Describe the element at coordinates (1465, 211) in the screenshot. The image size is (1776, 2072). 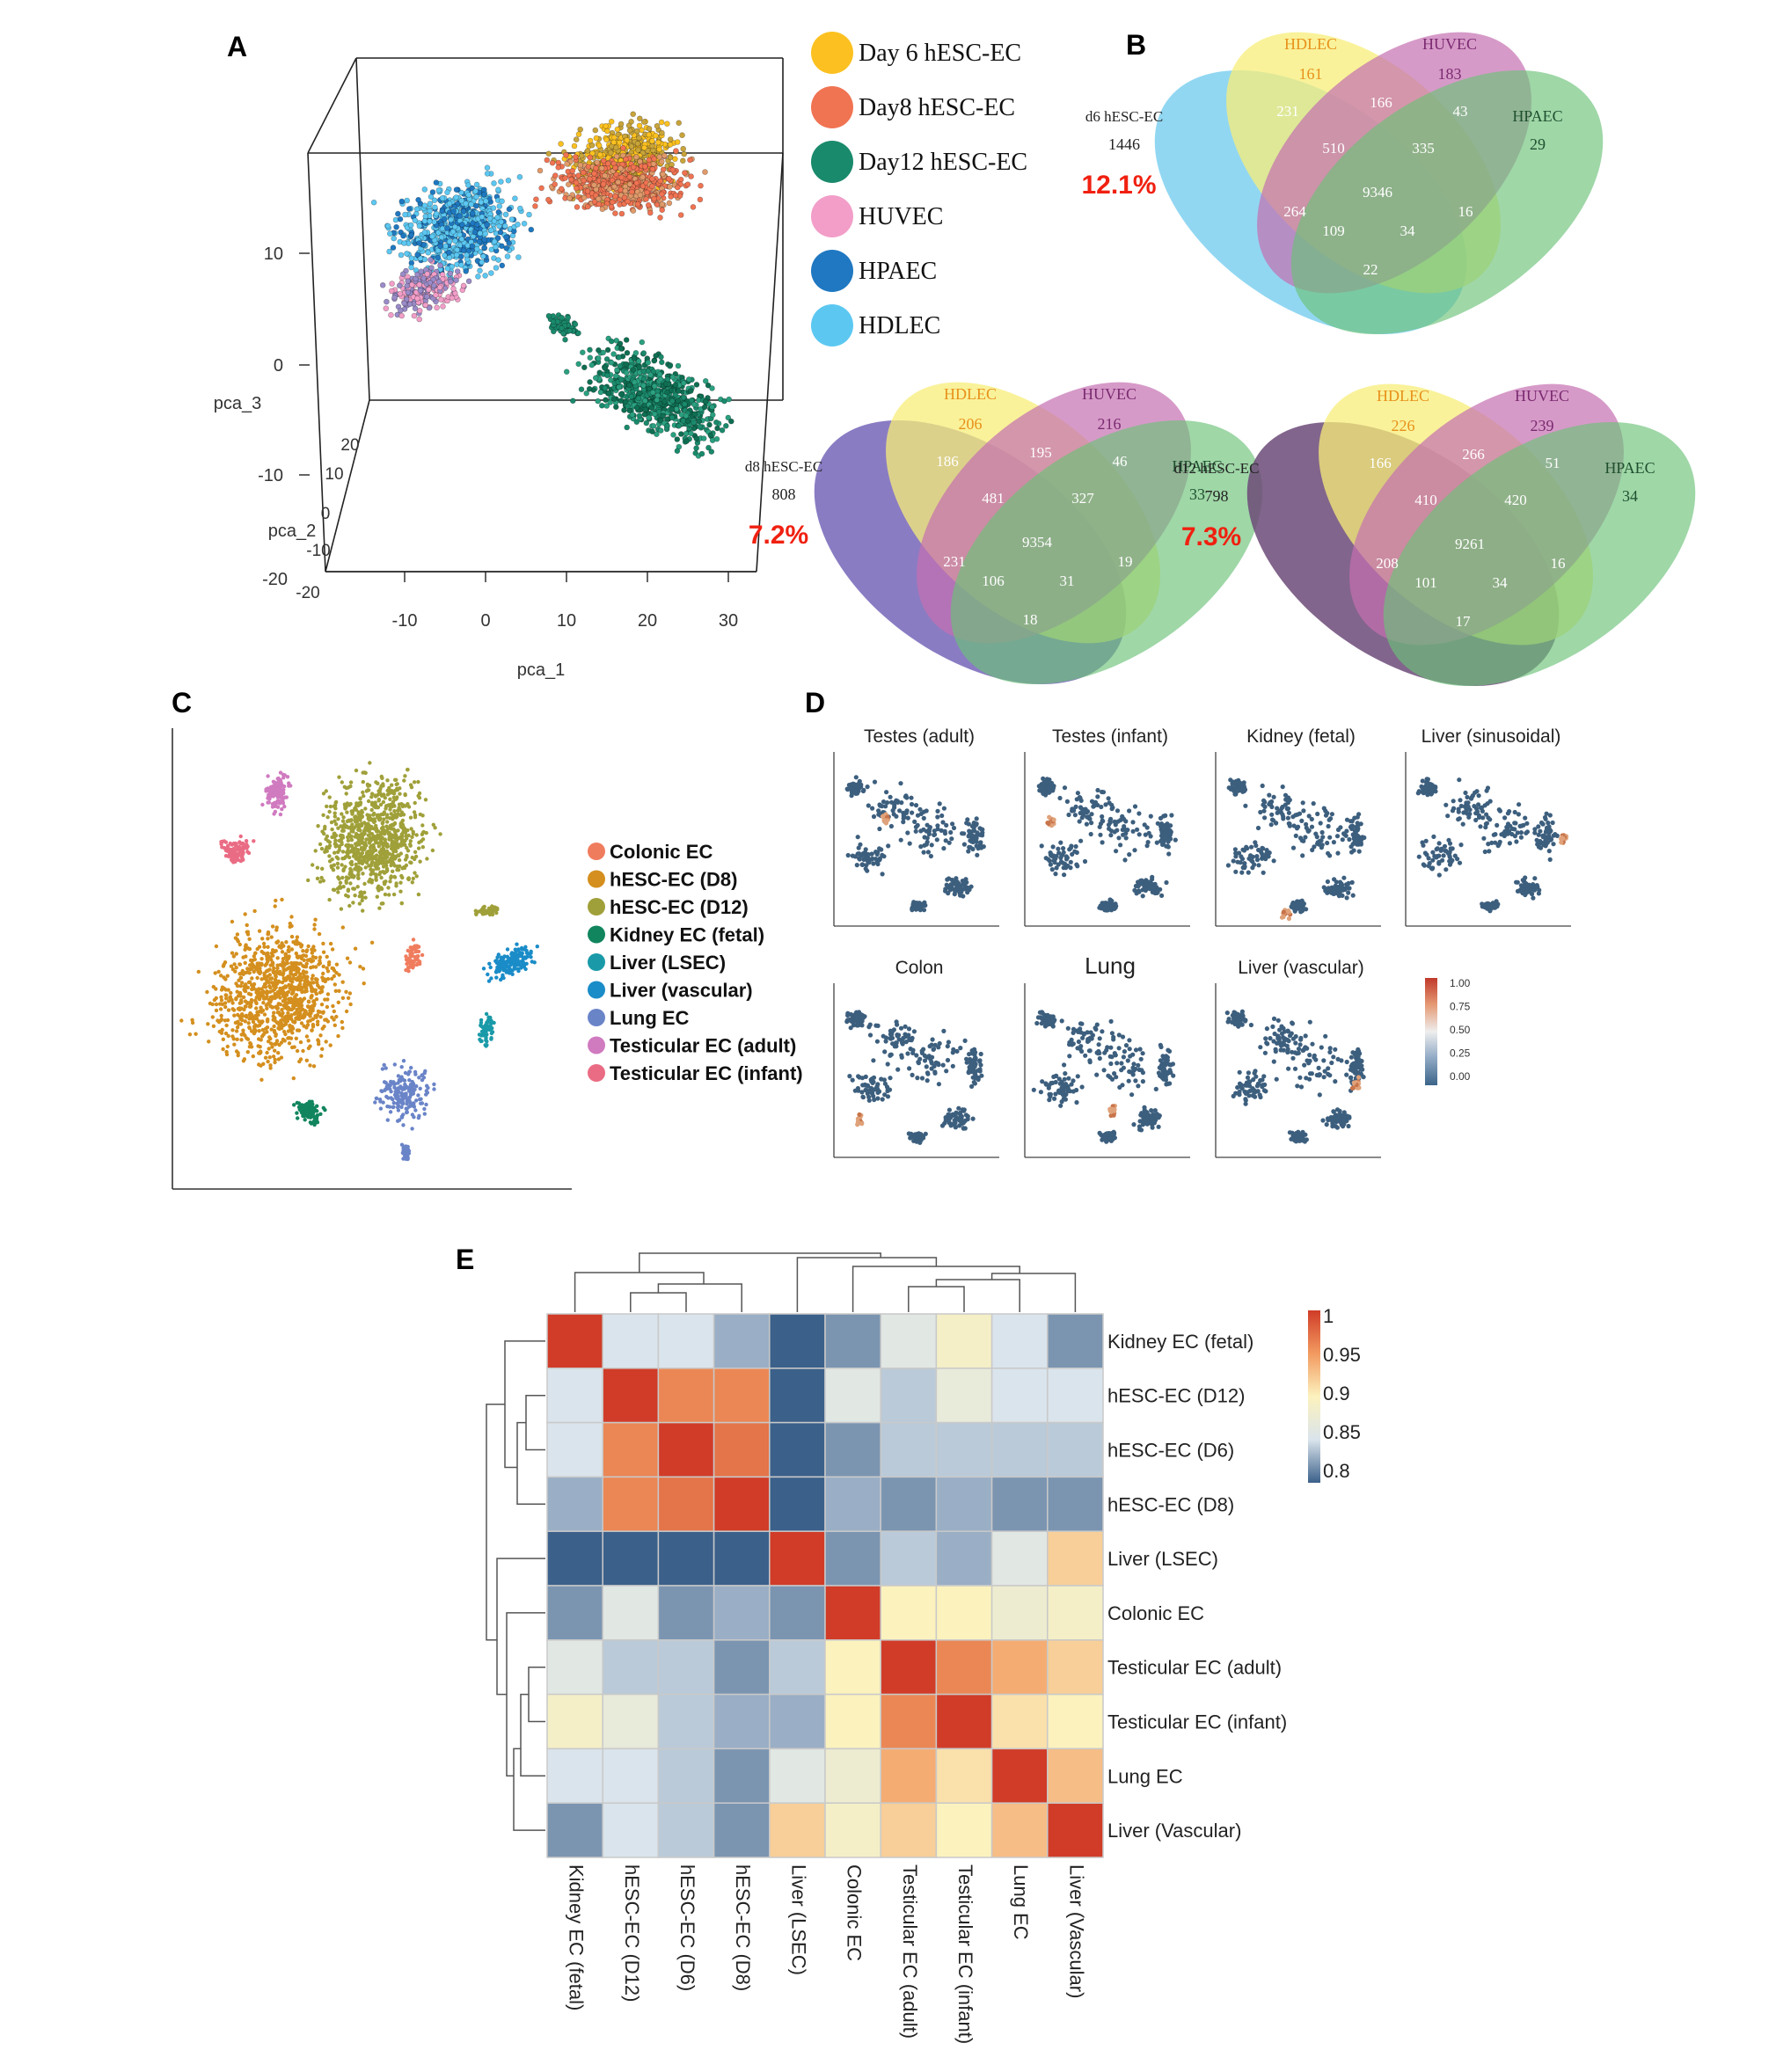
I see `venn-hdlec-hpaec: 16` at that location.